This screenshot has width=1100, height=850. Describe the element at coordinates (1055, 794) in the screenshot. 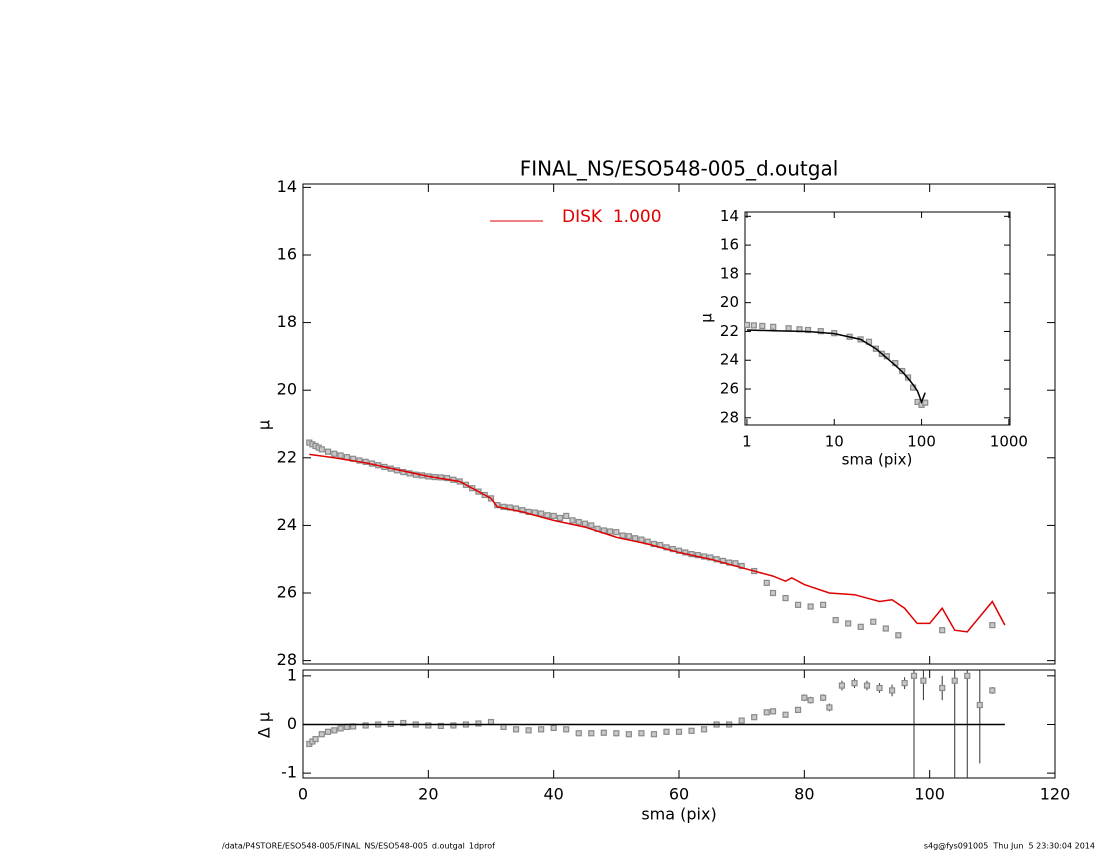

I see `x-tick-label: 120` at that location.